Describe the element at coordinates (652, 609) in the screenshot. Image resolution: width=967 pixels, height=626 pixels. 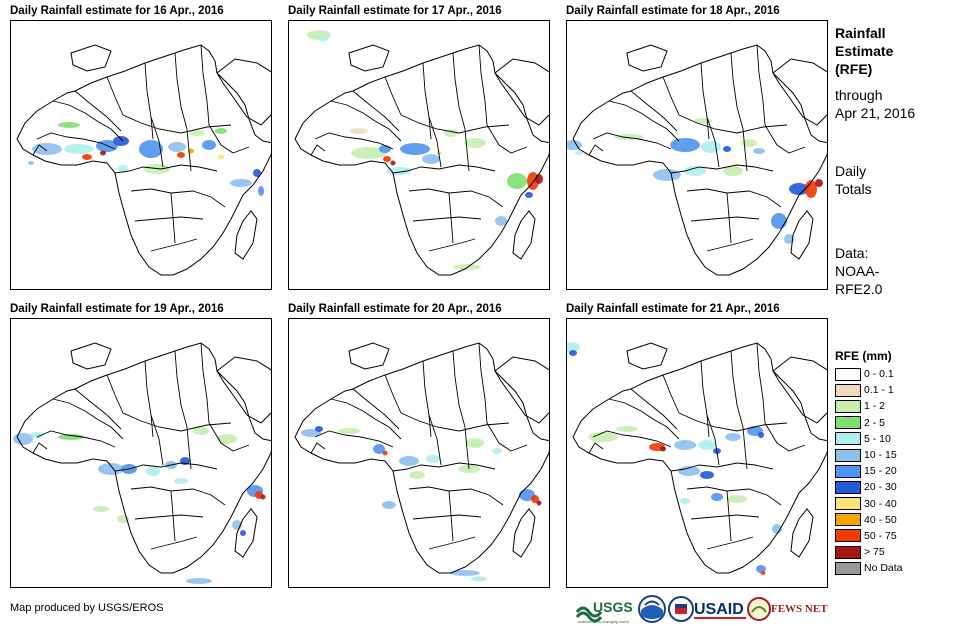
I see `noaa-logo` at that location.